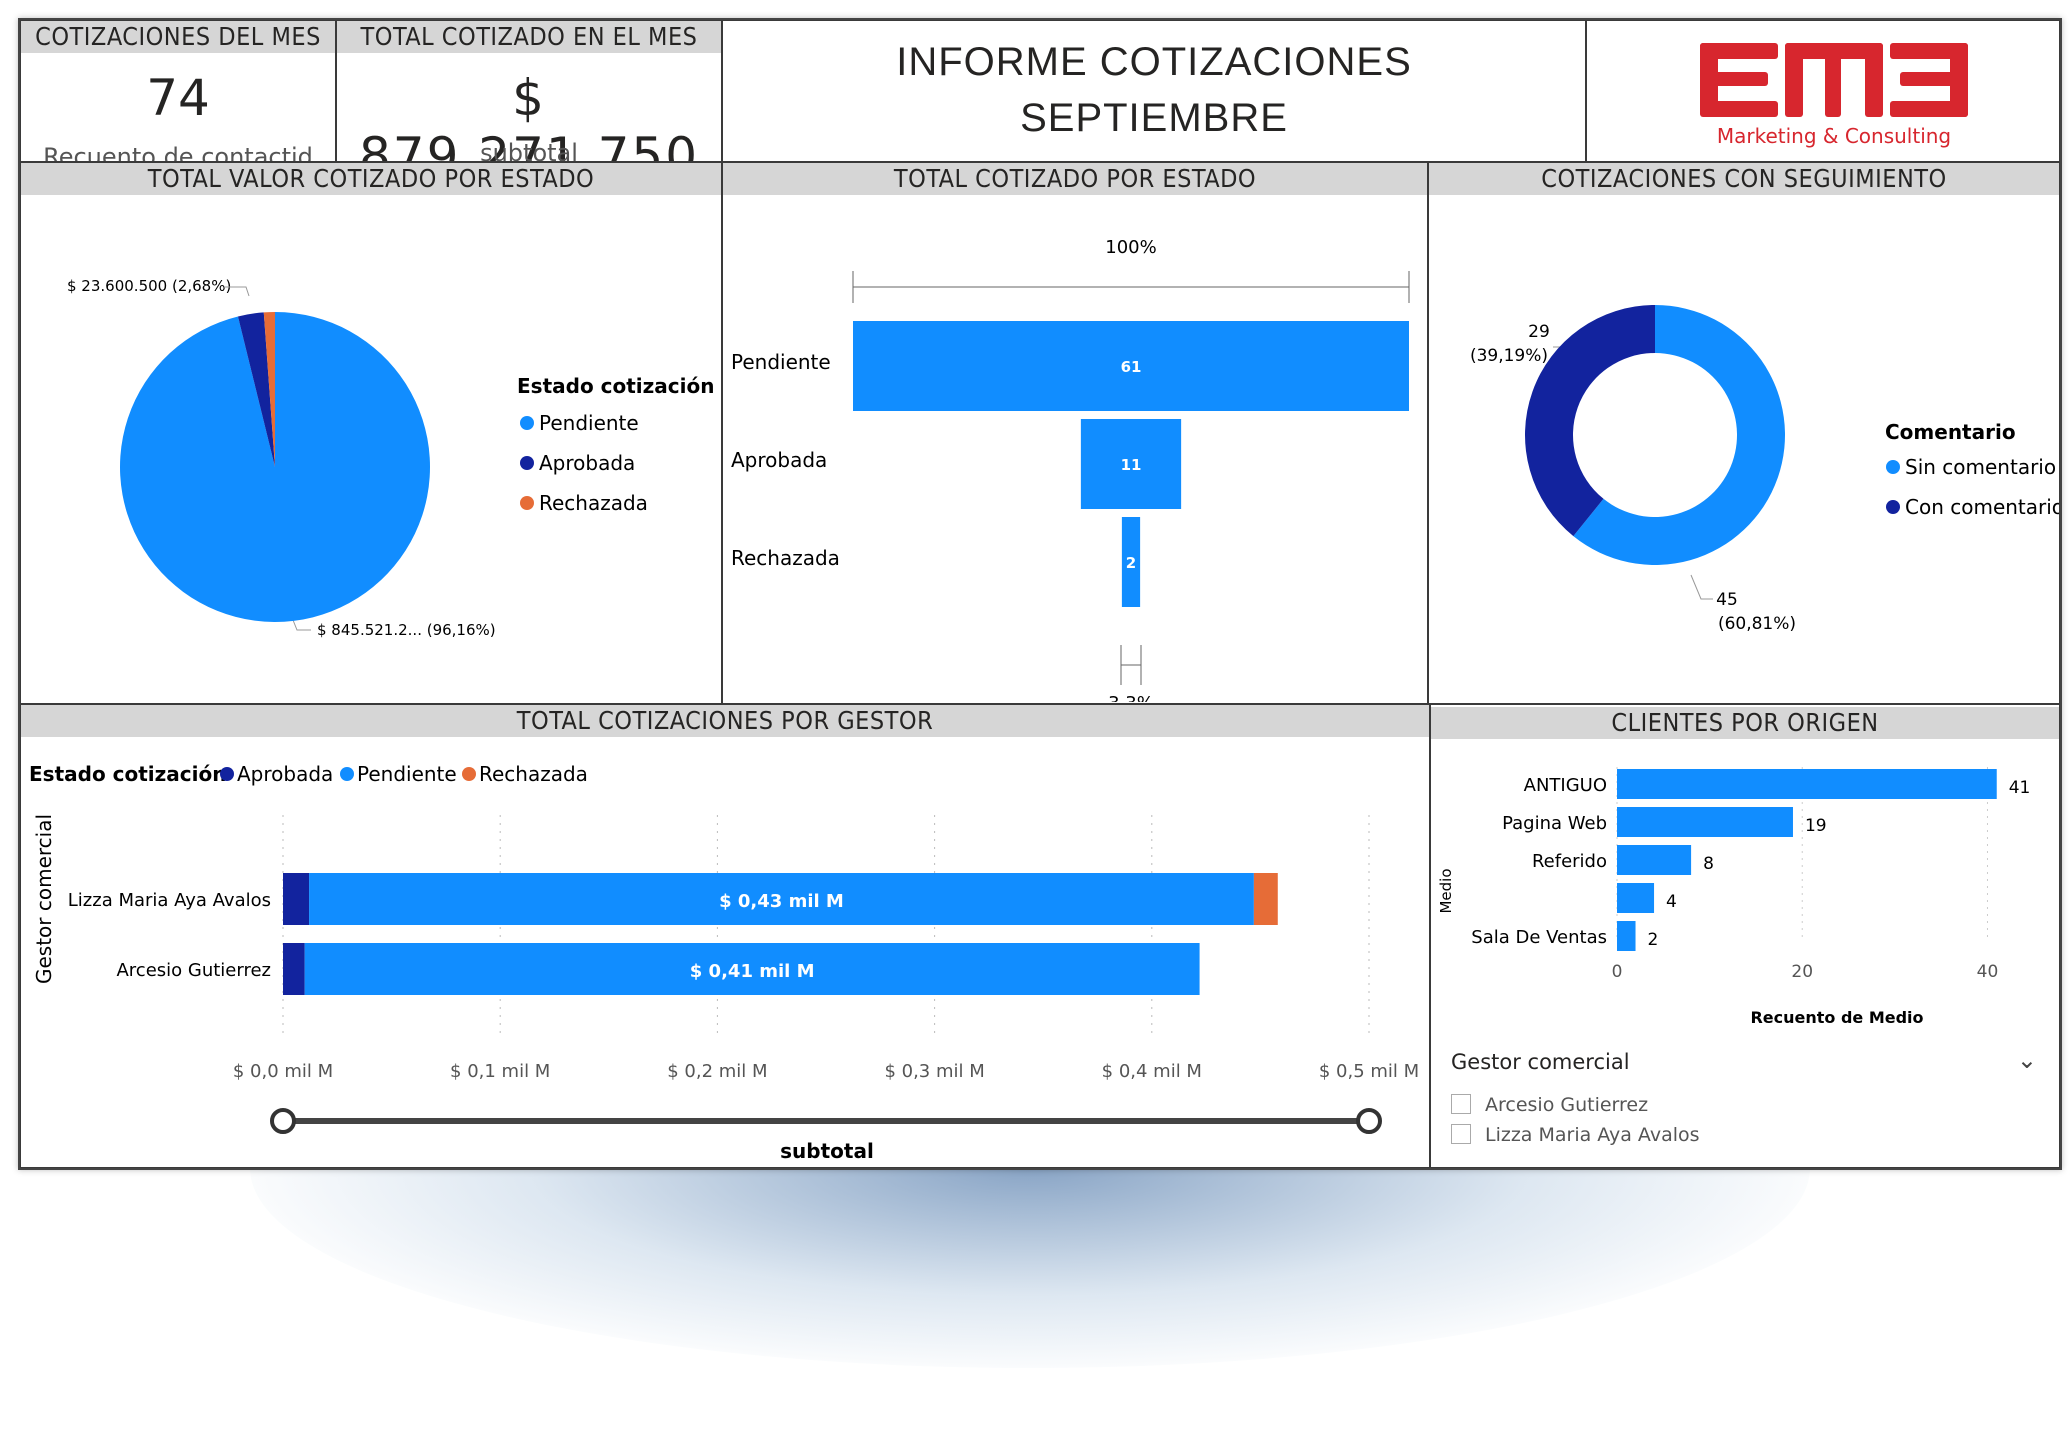 The width and height of the screenshot is (2070, 1430). Describe the element at coordinates (1446, 890) in the screenshot. I see `origen-ylabel: Medio` at that location.